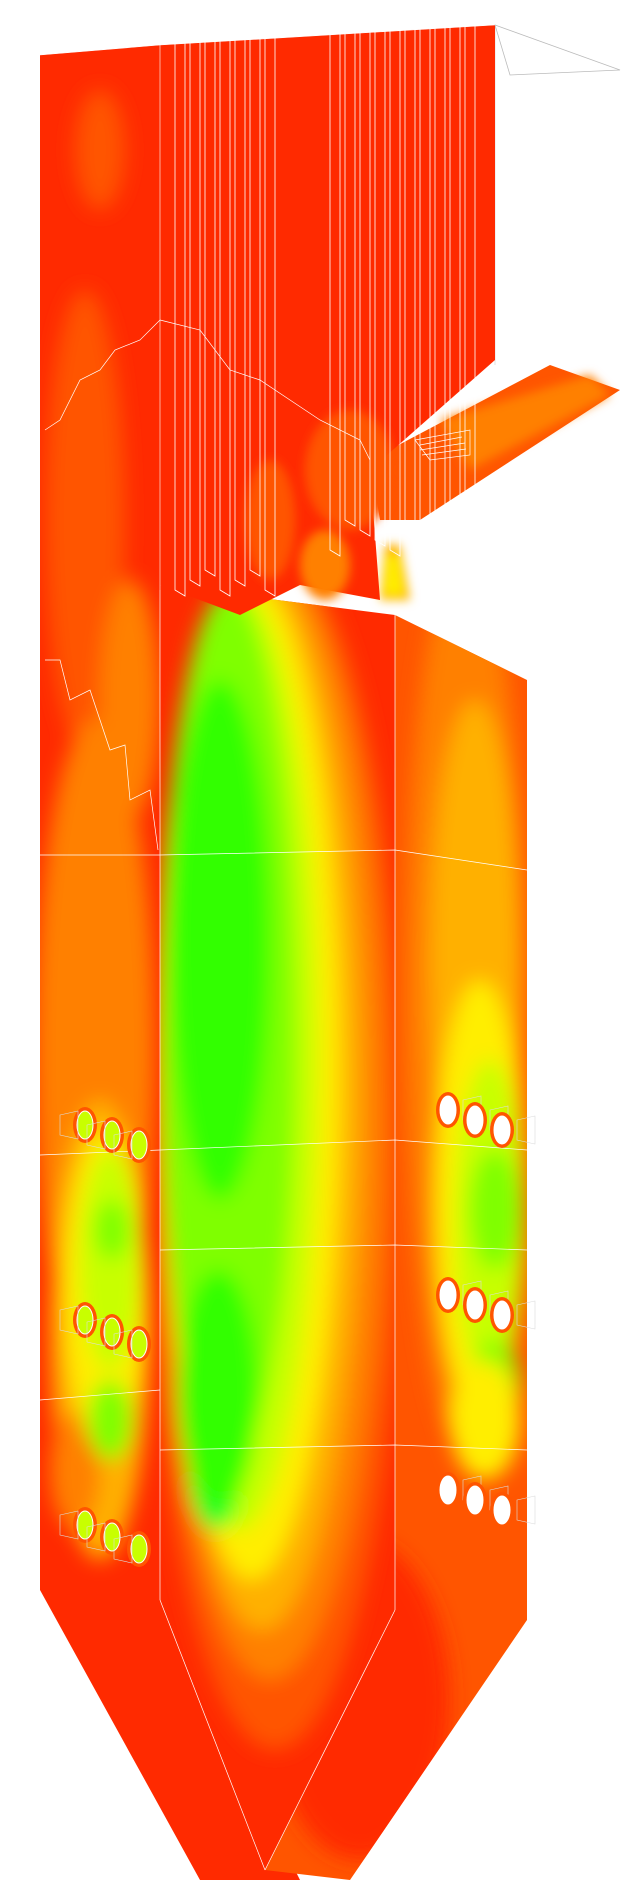 The width and height of the screenshot is (636, 1892). What do you see at coordinates (557, 50) in the screenshot?
I see `rear-pass-outline` at bounding box center [557, 50].